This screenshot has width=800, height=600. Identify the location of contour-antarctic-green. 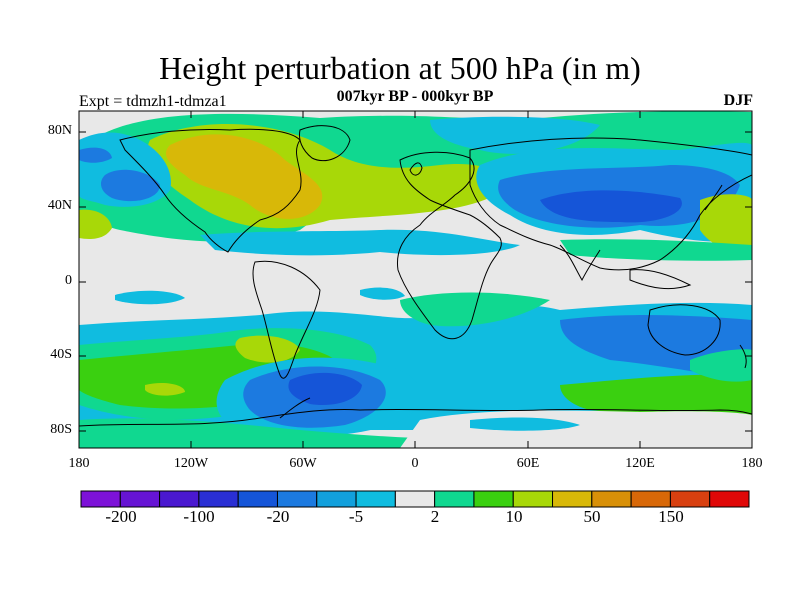
(274, 433).